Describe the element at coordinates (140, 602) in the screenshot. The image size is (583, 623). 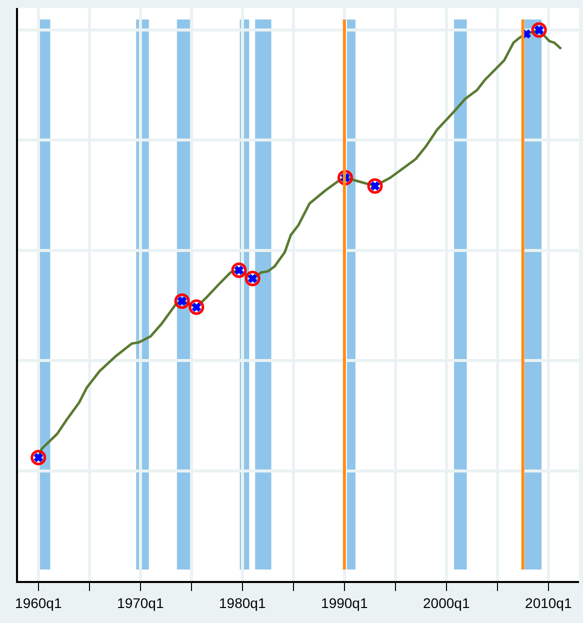
I see `x-tick-label: 1970q1` at that location.